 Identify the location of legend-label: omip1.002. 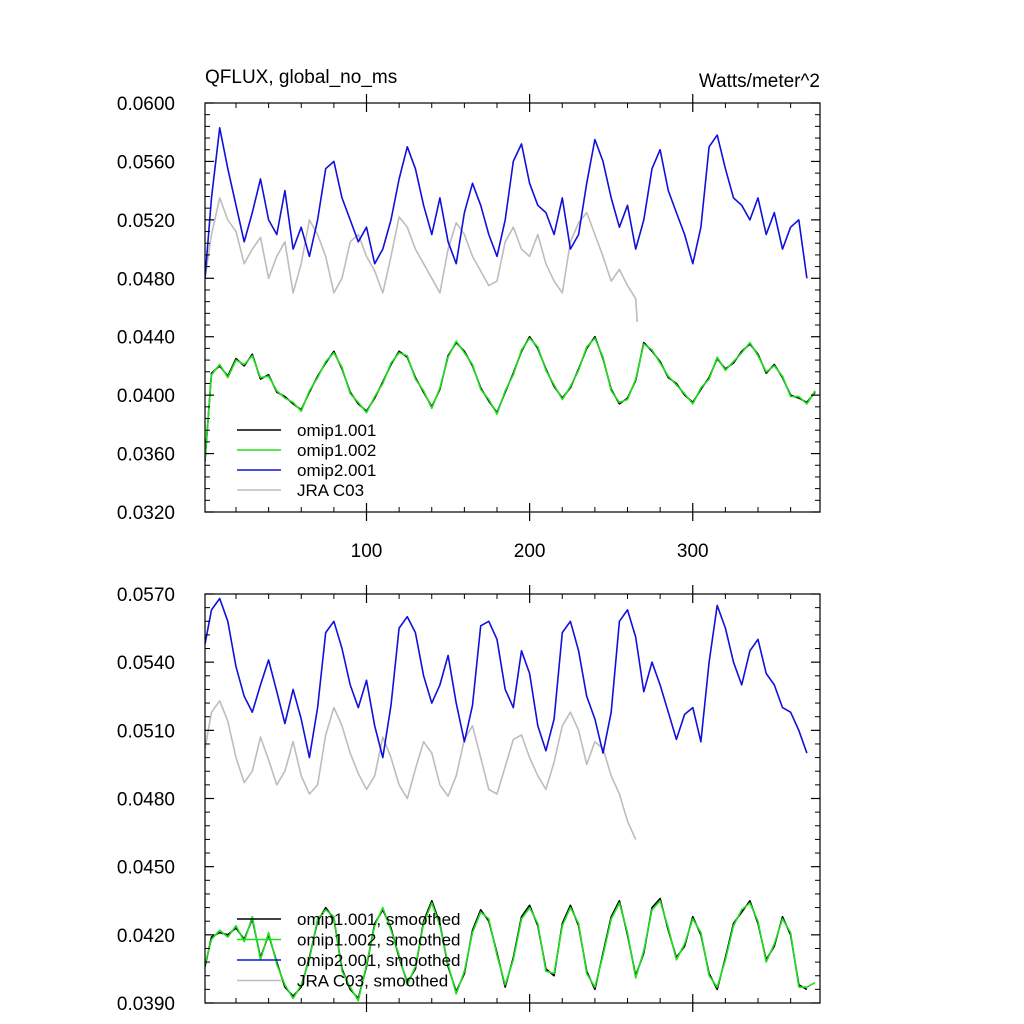
(336, 450).